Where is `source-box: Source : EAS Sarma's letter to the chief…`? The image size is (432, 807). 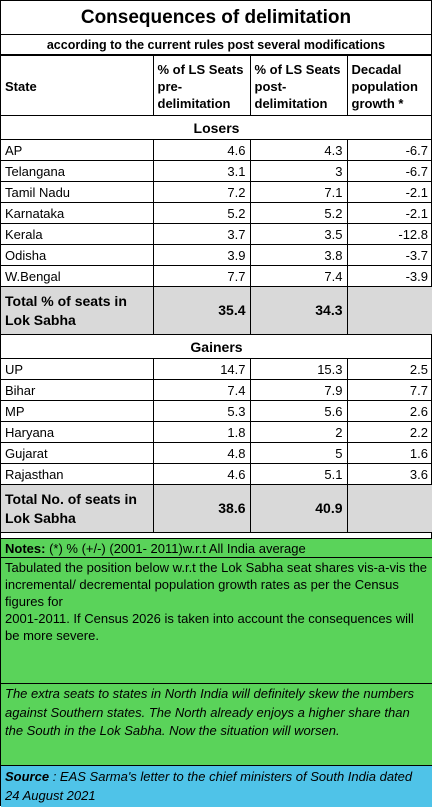 source-box: Source : EAS Sarma's letter to the chief… is located at coordinates (216, 786).